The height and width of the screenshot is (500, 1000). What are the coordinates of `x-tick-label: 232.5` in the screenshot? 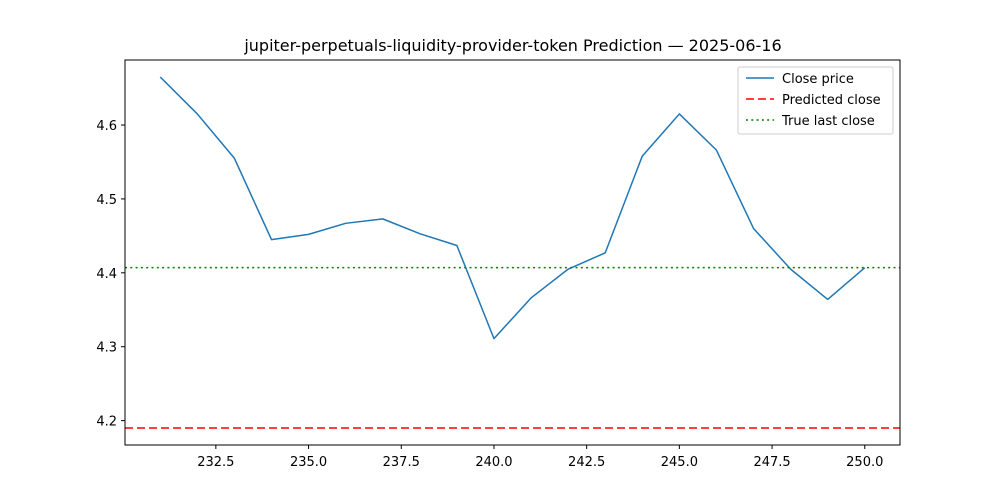 It's located at (215, 462).